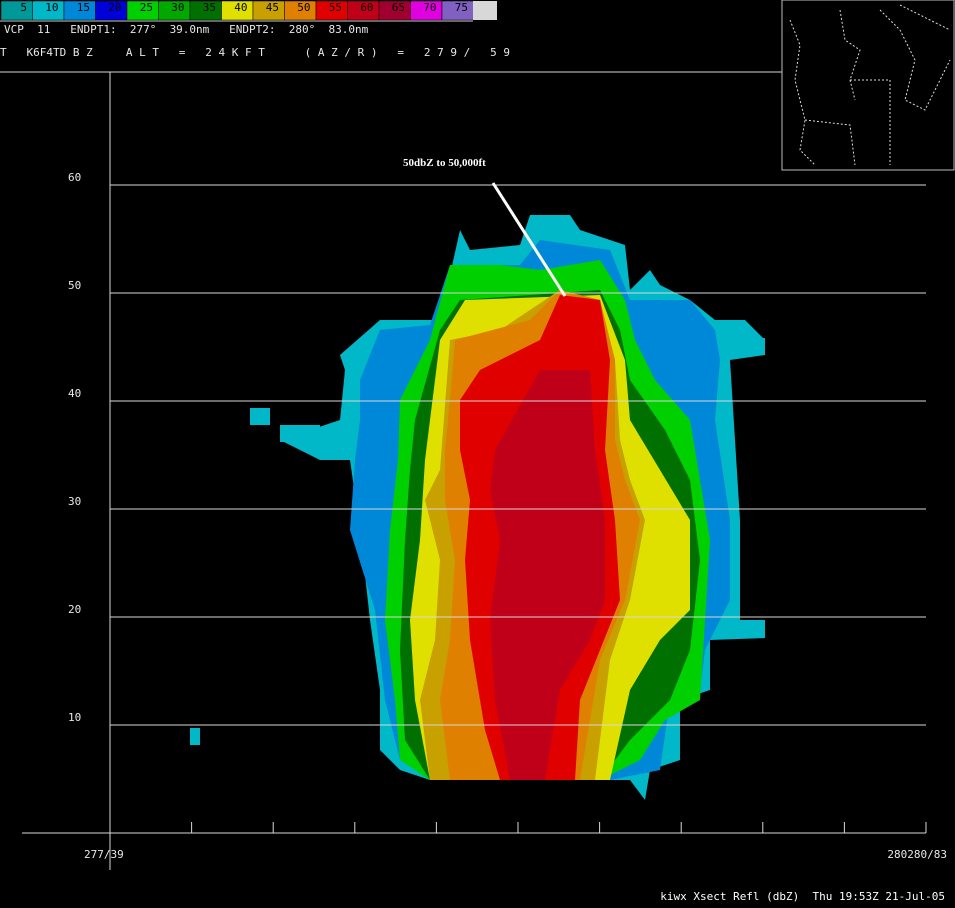 This screenshot has width=955, height=908. What do you see at coordinates (366, 7) in the screenshot?
I see `legend-label: 60` at bounding box center [366, 7].